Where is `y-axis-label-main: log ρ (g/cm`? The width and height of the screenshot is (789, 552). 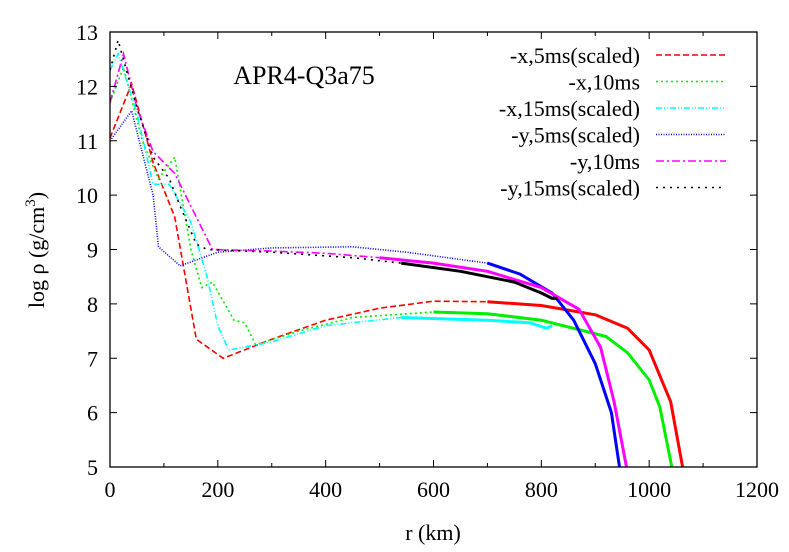
y-axis-label-main: log ρ (g/cm is located at coordinates (36, 257).